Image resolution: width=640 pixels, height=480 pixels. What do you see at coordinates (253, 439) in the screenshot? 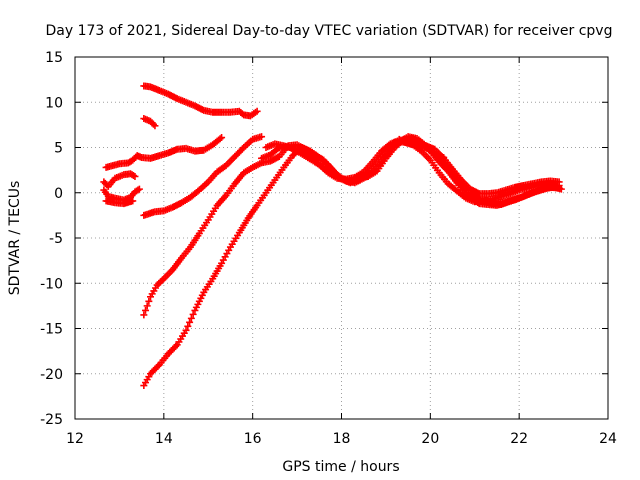
I see `x-tick-label: 16` at bounding box center [253, 439].